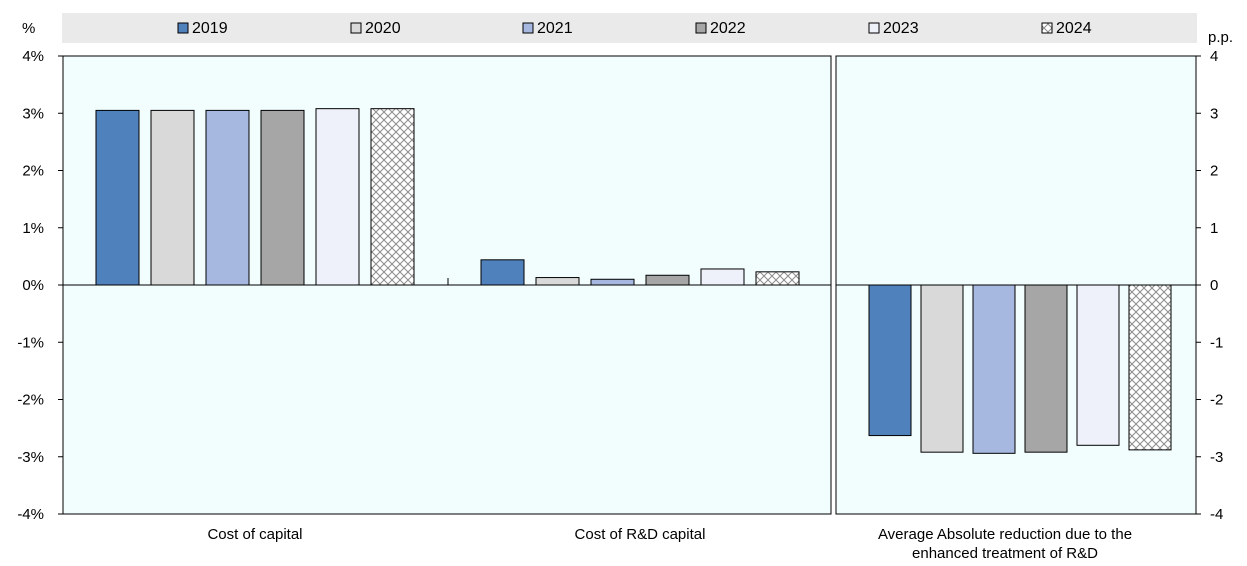 This screenshot has width=1247, height=566. What do you see at coordinates (634, 28) in the screenshot?
I see `legend: 2019 2020 2021 2022 2023 2024` at bounding box center [634, 28].